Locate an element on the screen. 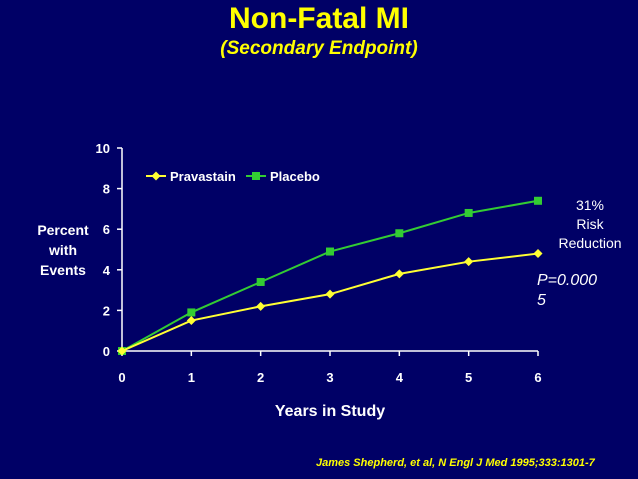  y-tick-label: 8 is located at coordinates (106, 189).